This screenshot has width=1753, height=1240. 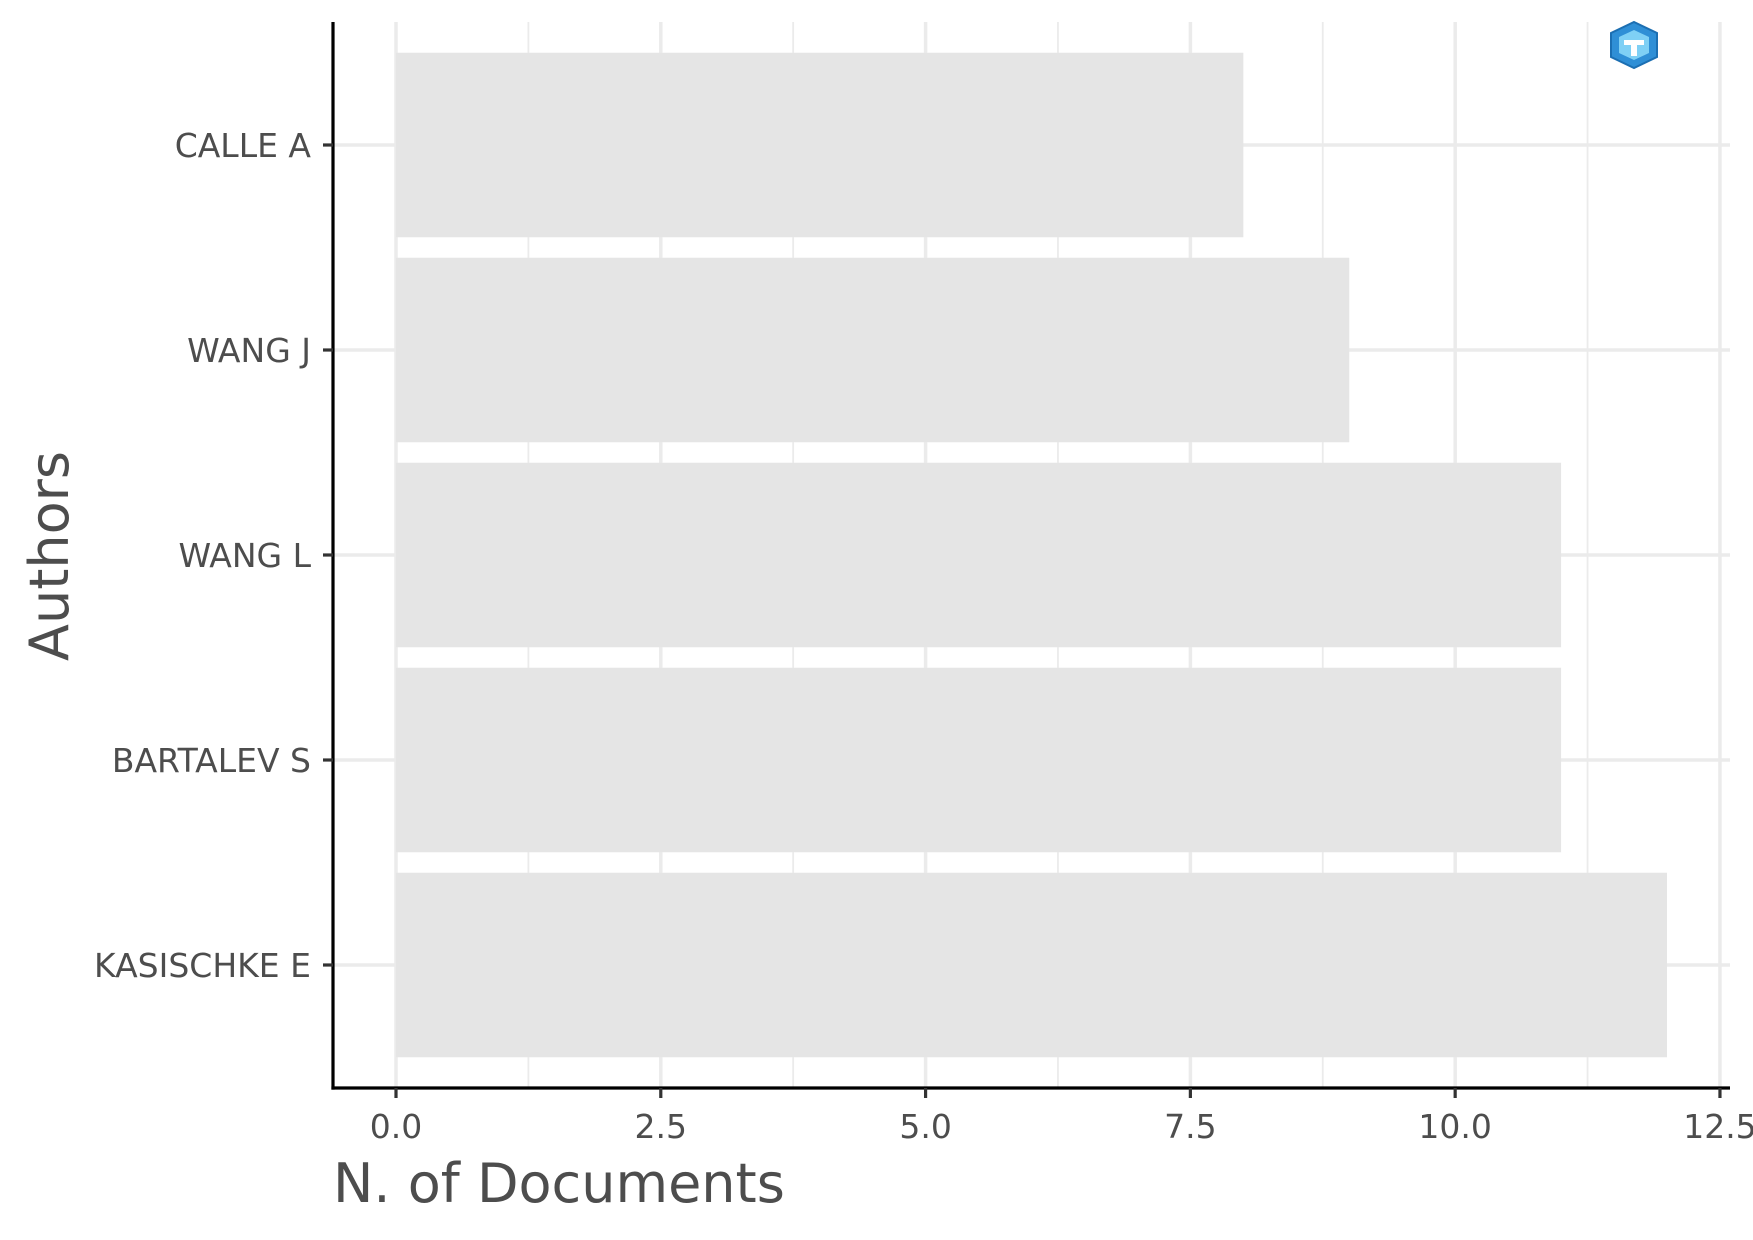 What do you see at coordinates (244, 555) in the screenshot?
I see `y-tick-label: WANG L` at bounding box center [244, 555].